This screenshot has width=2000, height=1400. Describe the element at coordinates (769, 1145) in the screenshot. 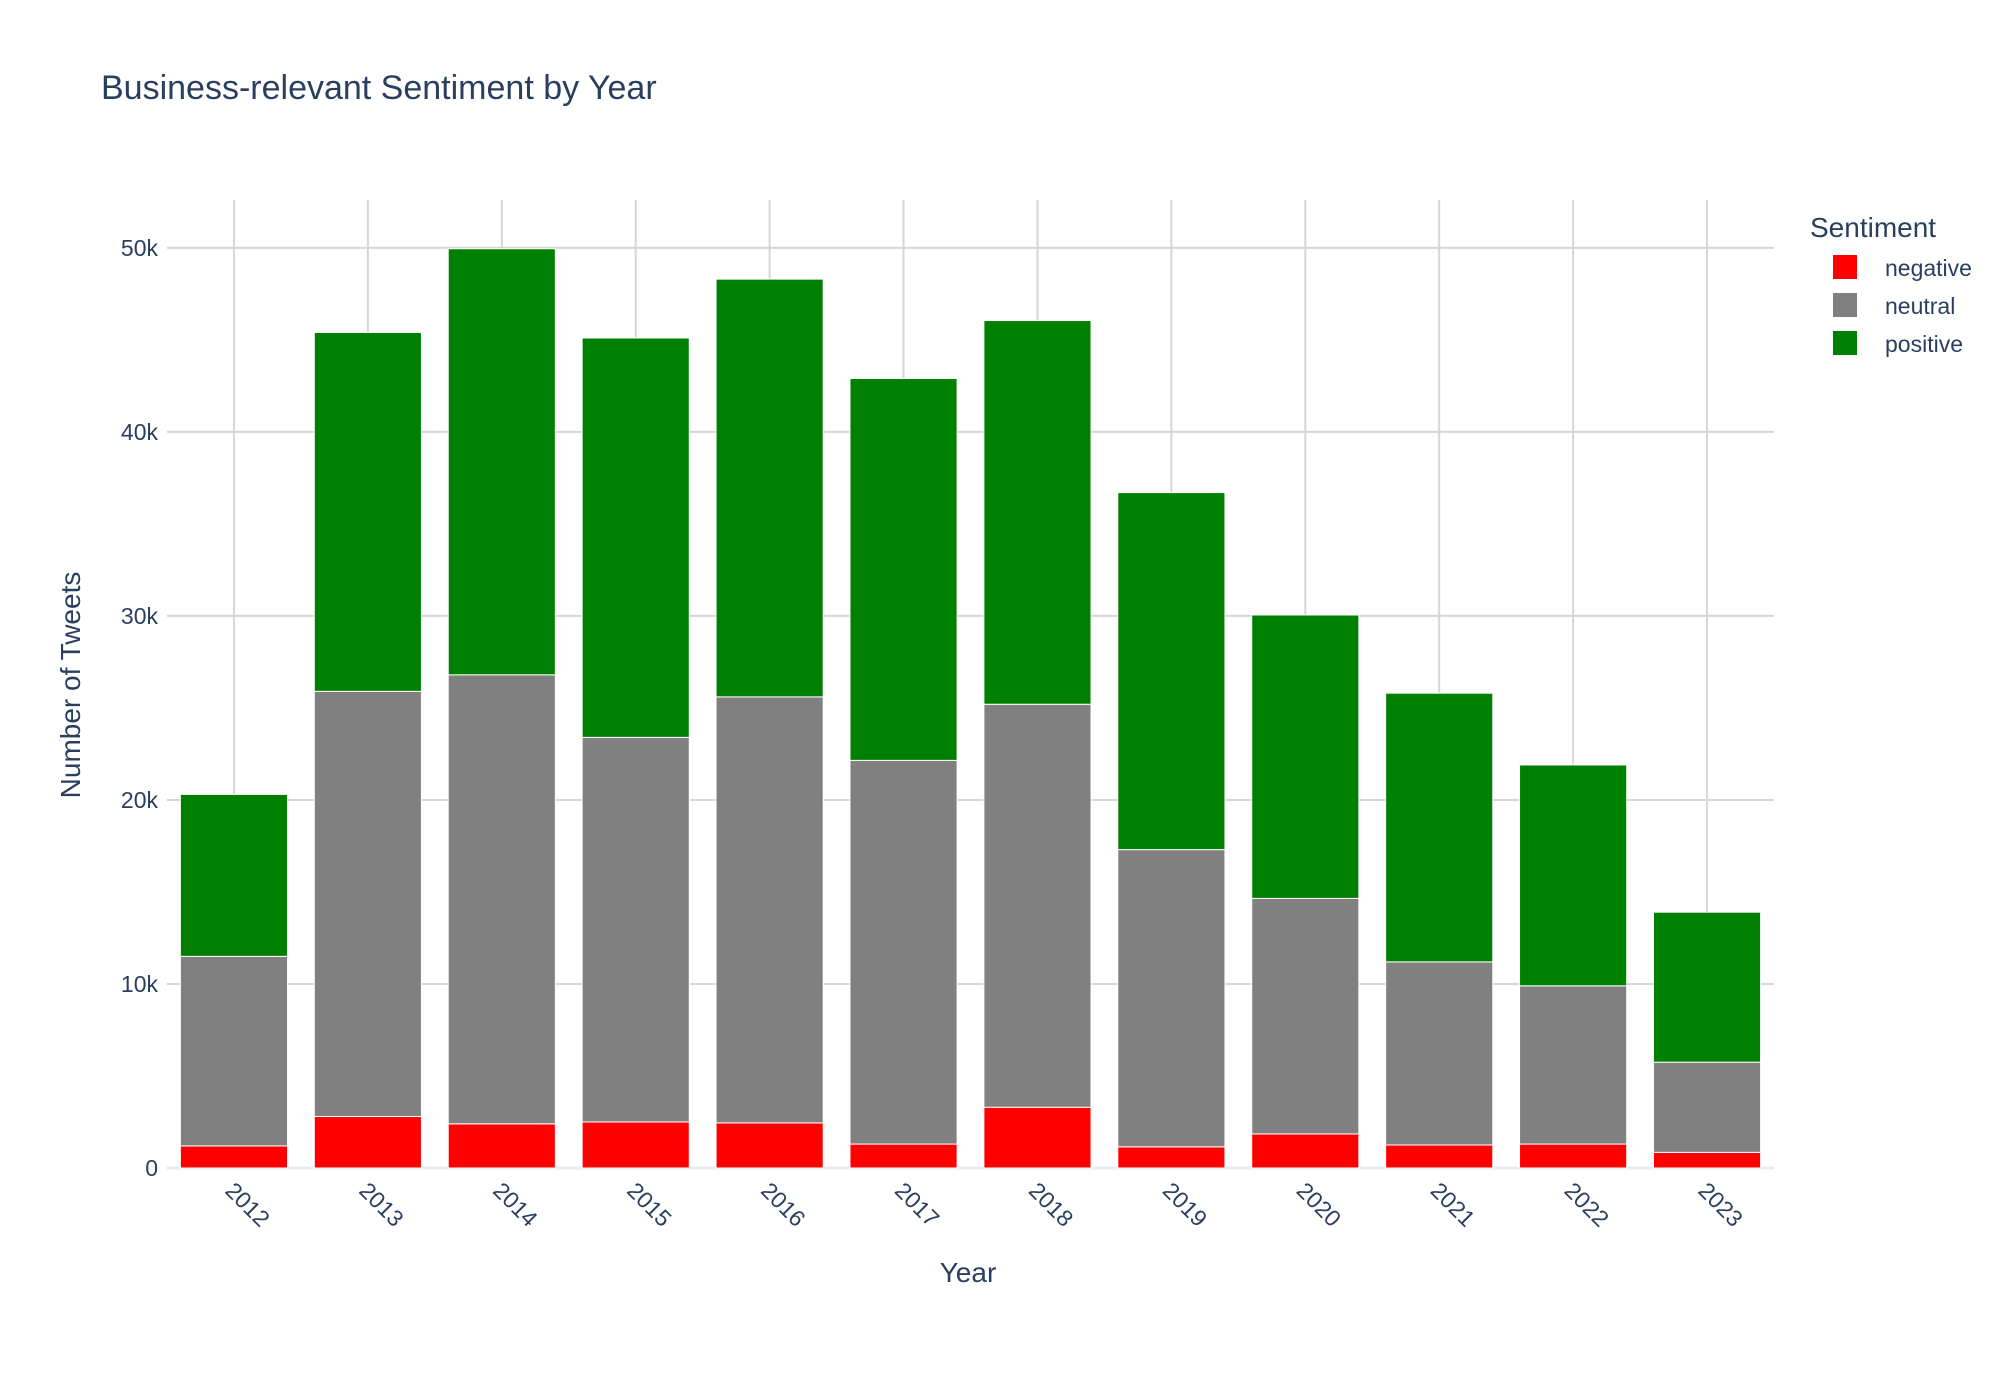

I see `bar-negative-2016` at that location.